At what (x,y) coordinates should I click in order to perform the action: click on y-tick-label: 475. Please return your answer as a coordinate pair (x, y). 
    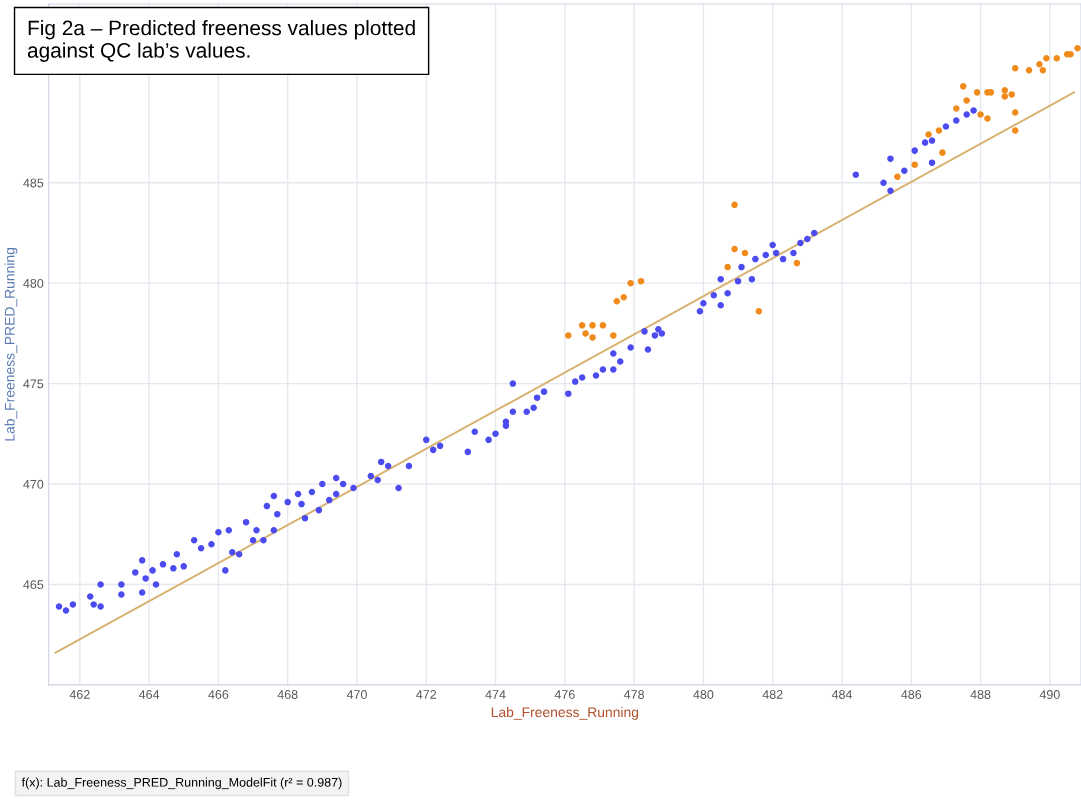
    Looking at the image, I should click on (33, 384).